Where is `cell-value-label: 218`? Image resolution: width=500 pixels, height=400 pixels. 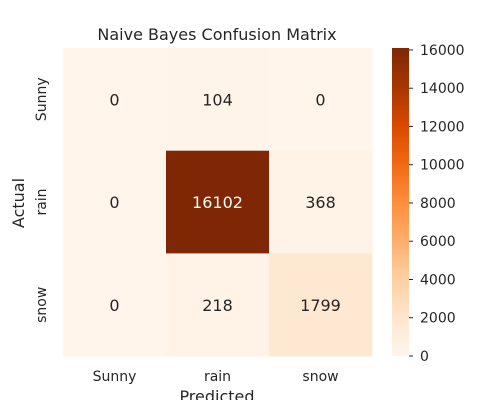
cell-value-label: 218 is located at coordinates (217, 305).